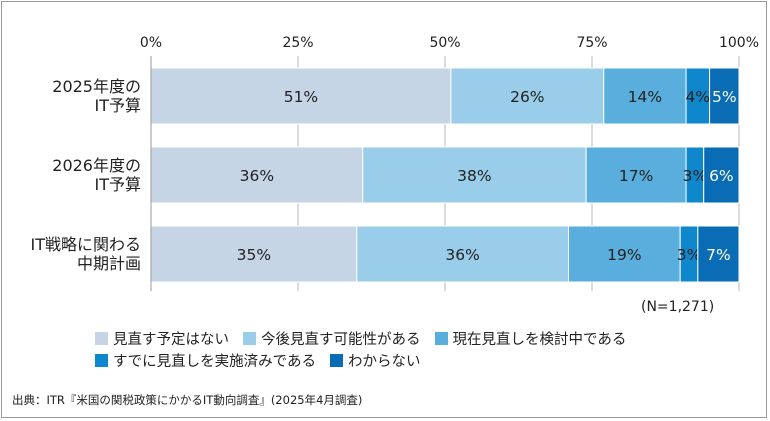  I want to click on data-label: 35%, so click(254, 255).